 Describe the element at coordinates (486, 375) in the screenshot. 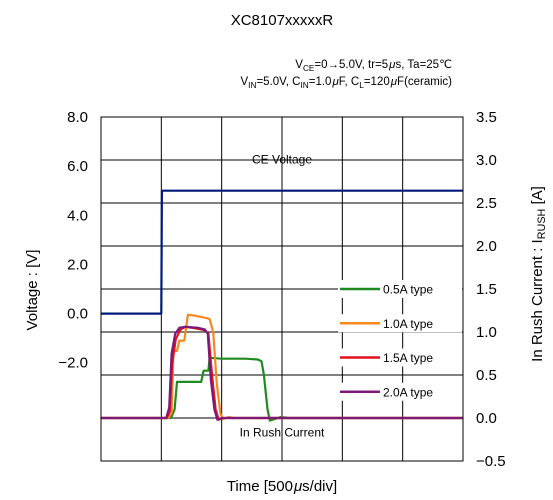

I see `right-tick-label: 0.5` at that location.